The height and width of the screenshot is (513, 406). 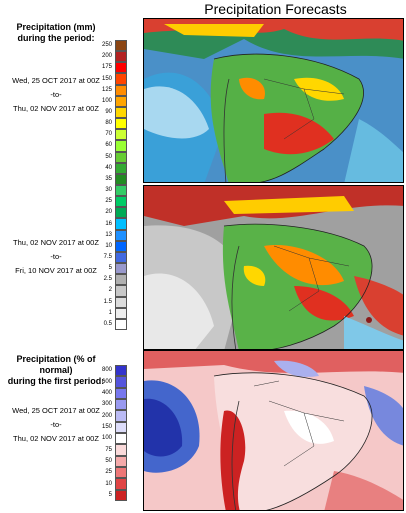 What do you see at coordinates (108, 145) in the screenshot?
I see `mm-scale-tick-label: 60` at bounding box center [108, 145].